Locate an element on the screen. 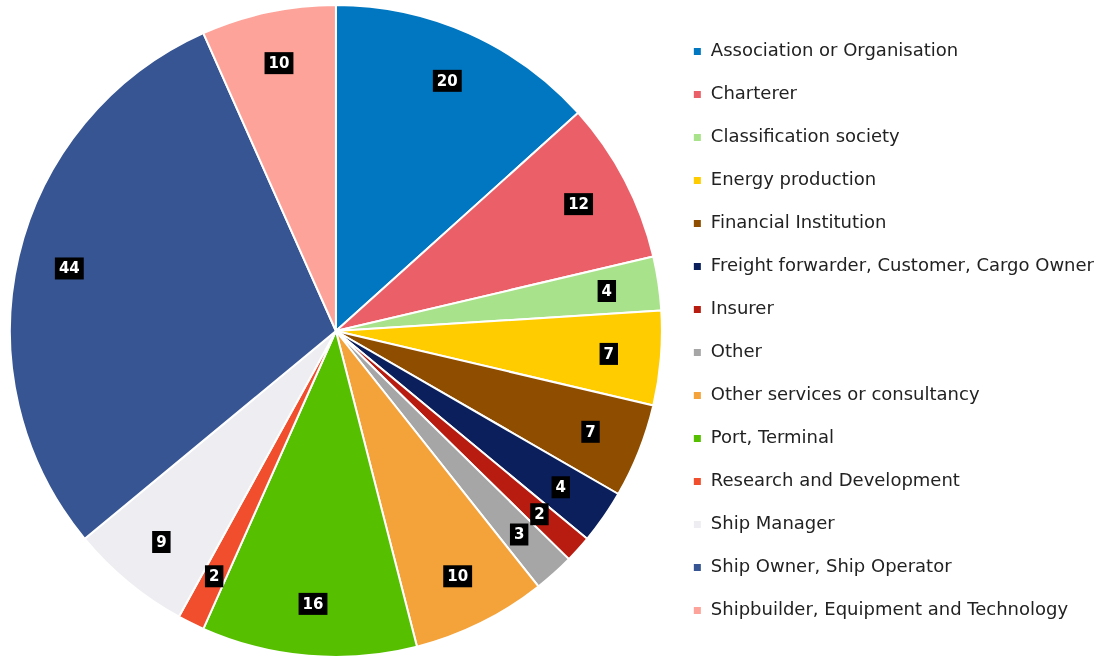  data-label: 20 is located at coordinates (447, 80).